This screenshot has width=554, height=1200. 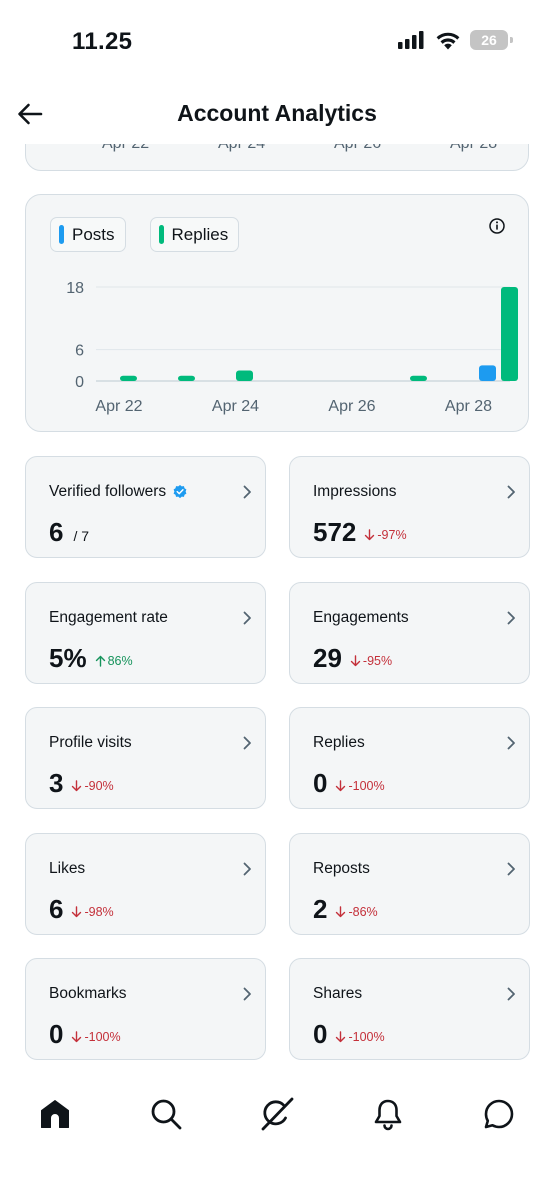 I want to click on metric-total: / 7, so click(x=81, y=536).